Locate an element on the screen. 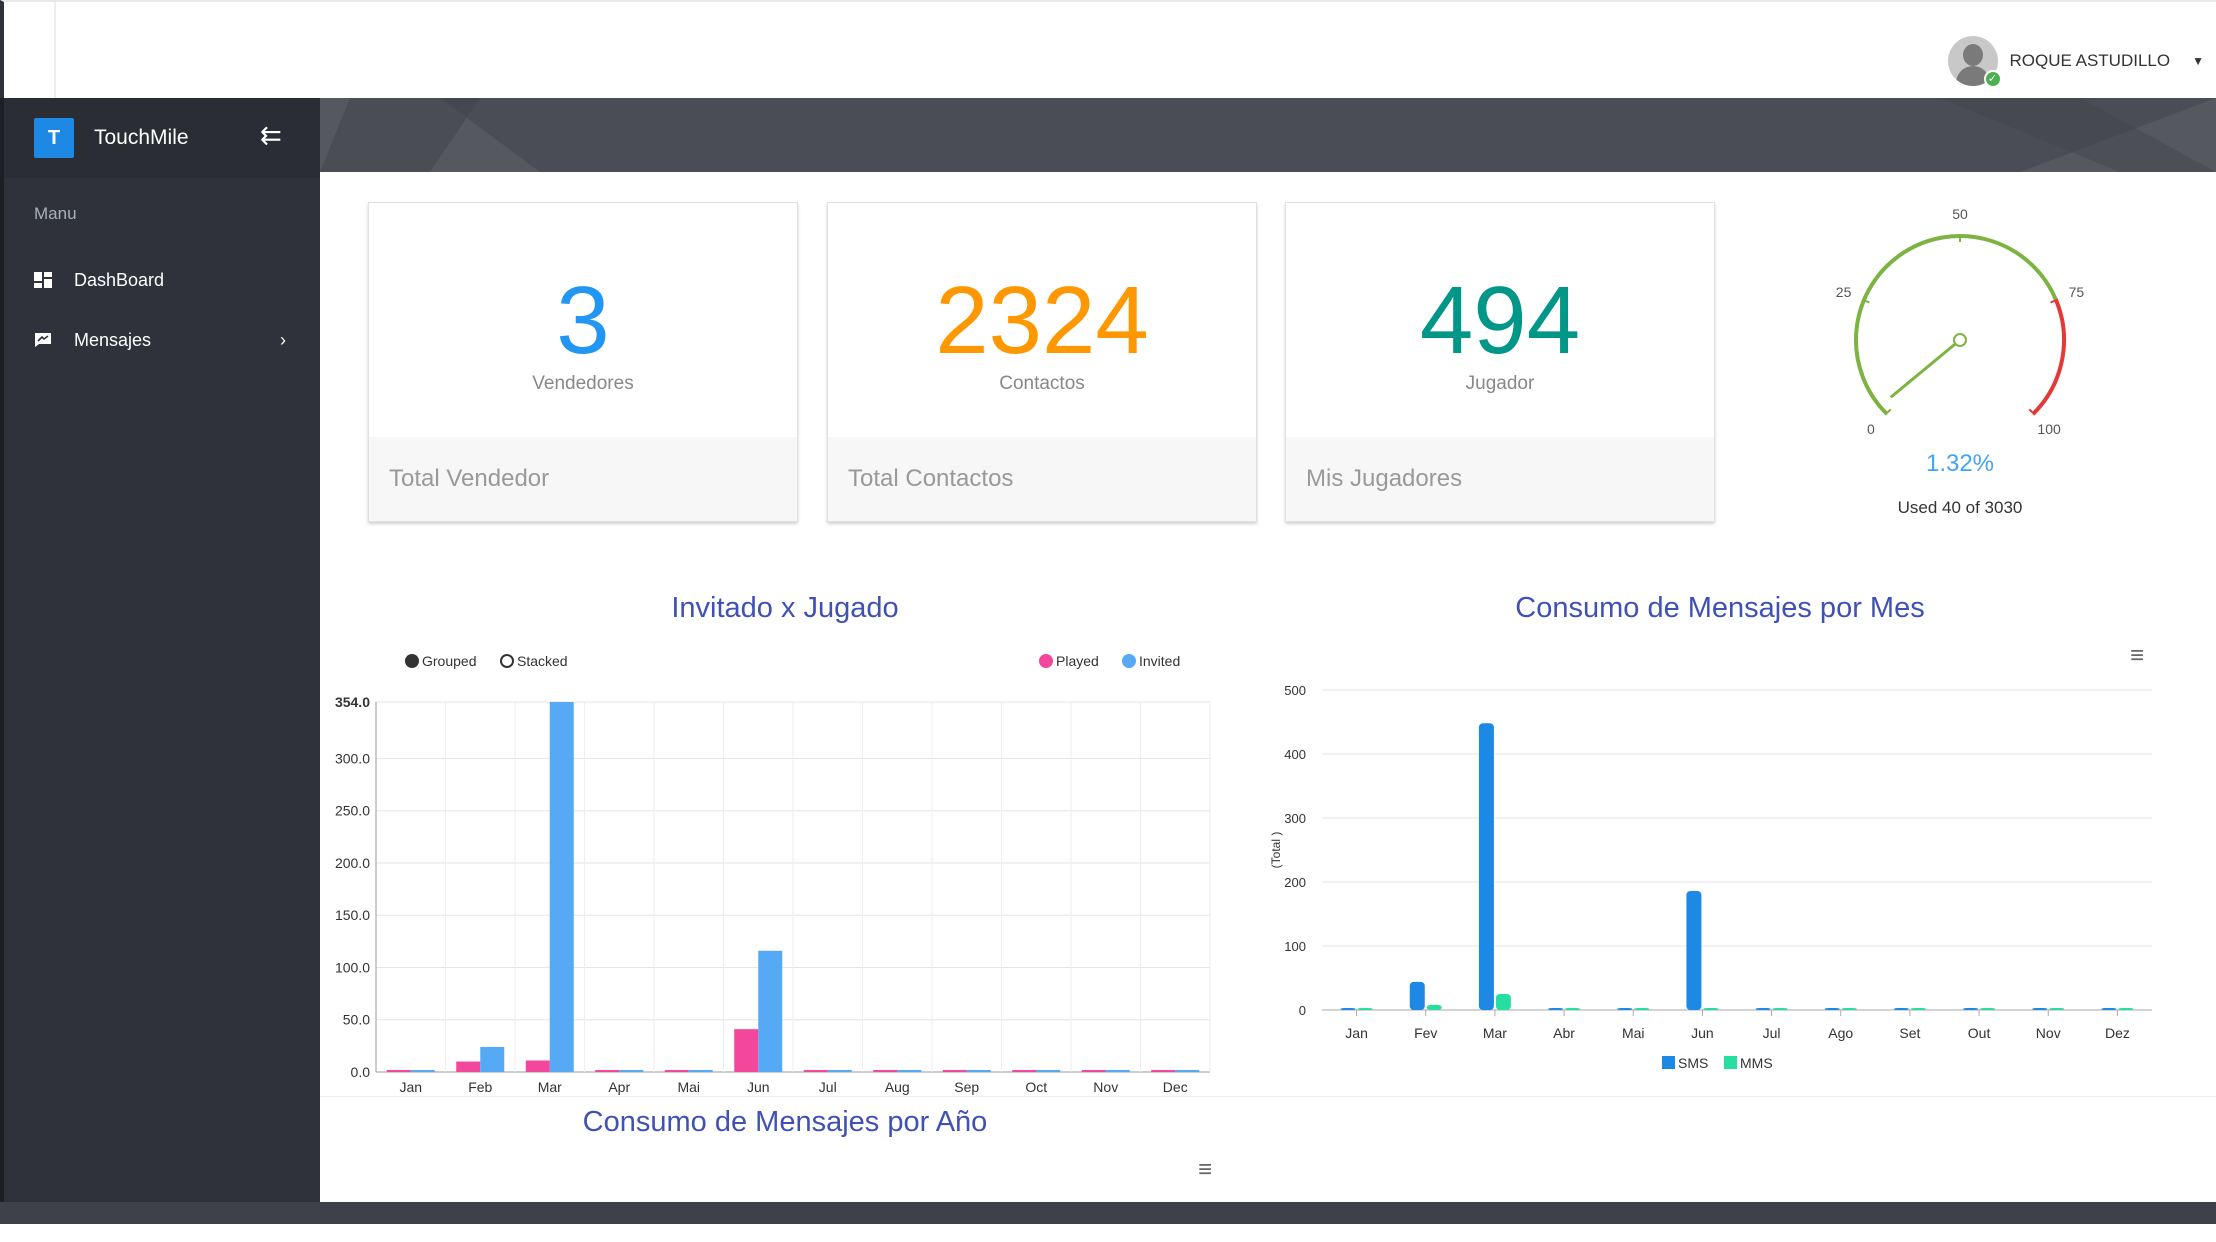 This screenshot has height=1242, width=2216. chevron-right-icon: › is located at coordinates (283, 339).